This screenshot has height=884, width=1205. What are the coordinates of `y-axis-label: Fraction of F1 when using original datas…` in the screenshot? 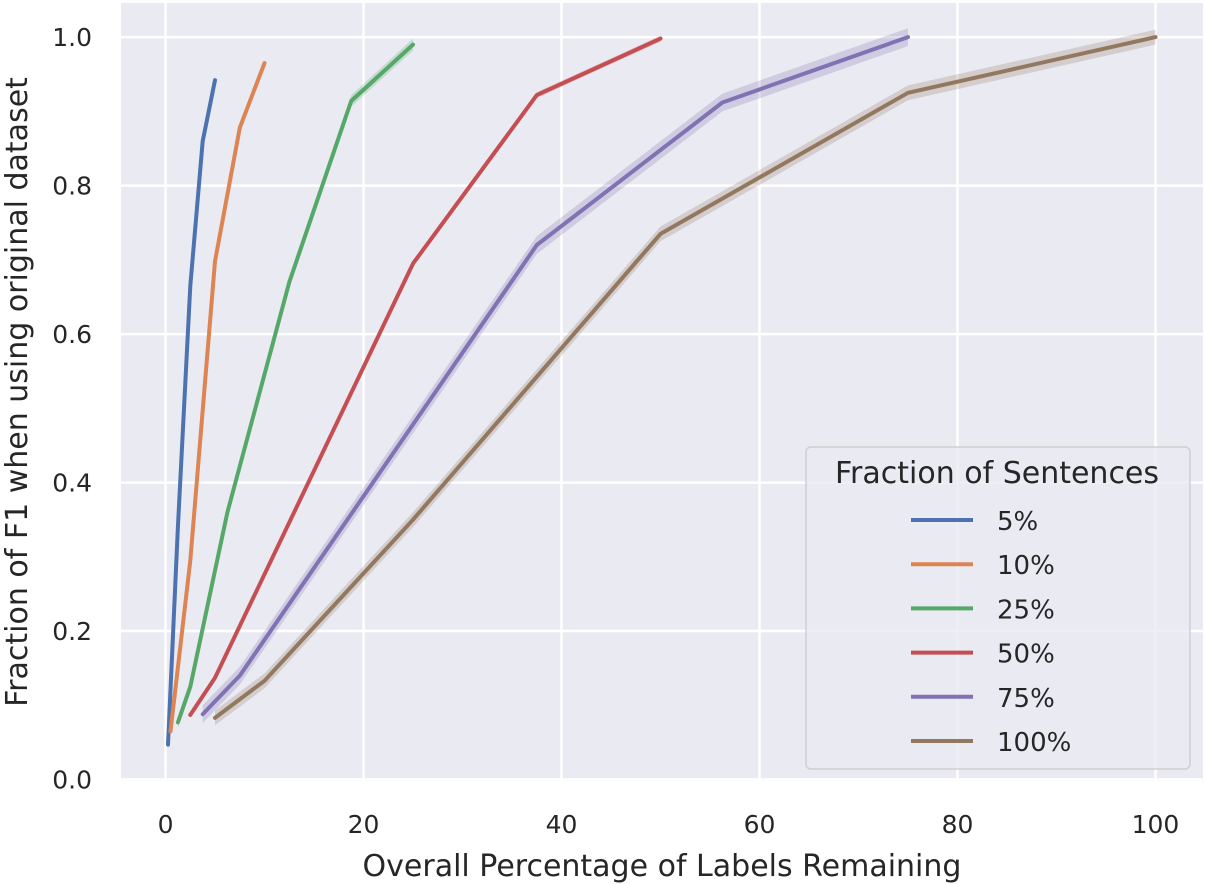 It's located at (17, 392).